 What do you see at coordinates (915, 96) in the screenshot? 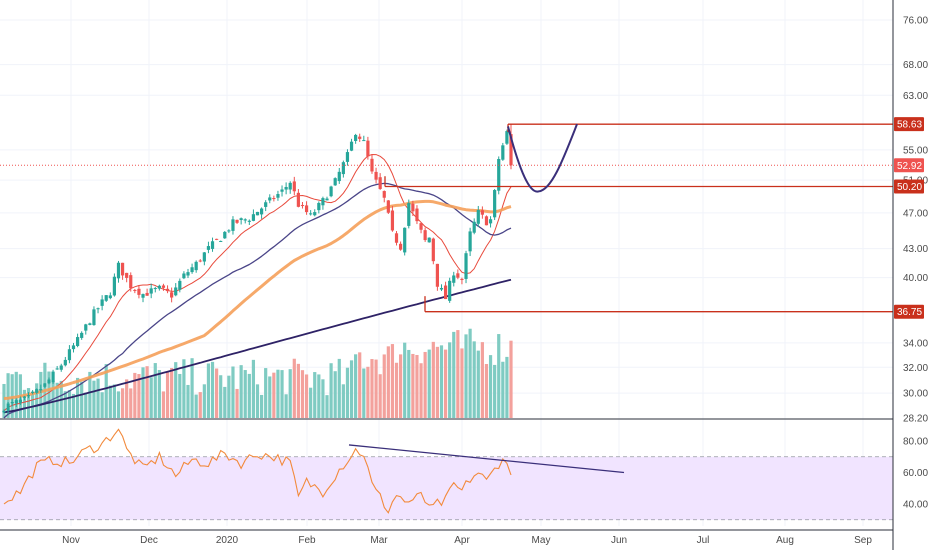
I see `price-tick-label: 63.00` at bounding box center [915, 96].